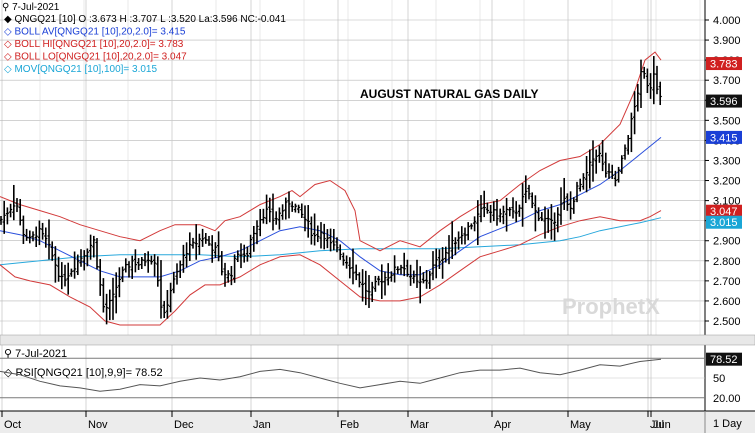 The height and width of the screenshot is (438, 755). Describe the element at coordinates (727, 424) in the screenshot. I see `period-label: 1 Day` at that location.